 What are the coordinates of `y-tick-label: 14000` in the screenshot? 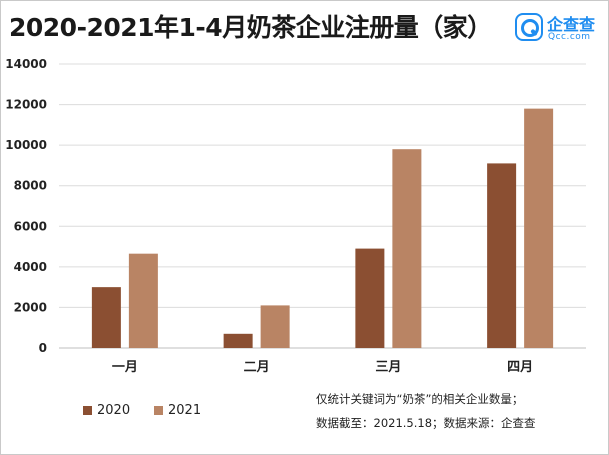 It's located at (26, 64).